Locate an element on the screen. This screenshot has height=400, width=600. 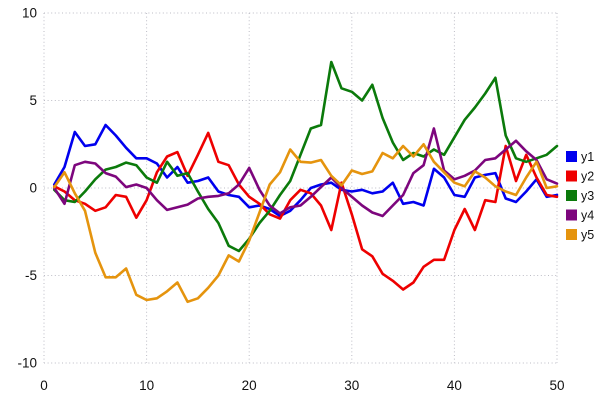
y-axis-tick-label: 10 is located at coordinates (29, 13).